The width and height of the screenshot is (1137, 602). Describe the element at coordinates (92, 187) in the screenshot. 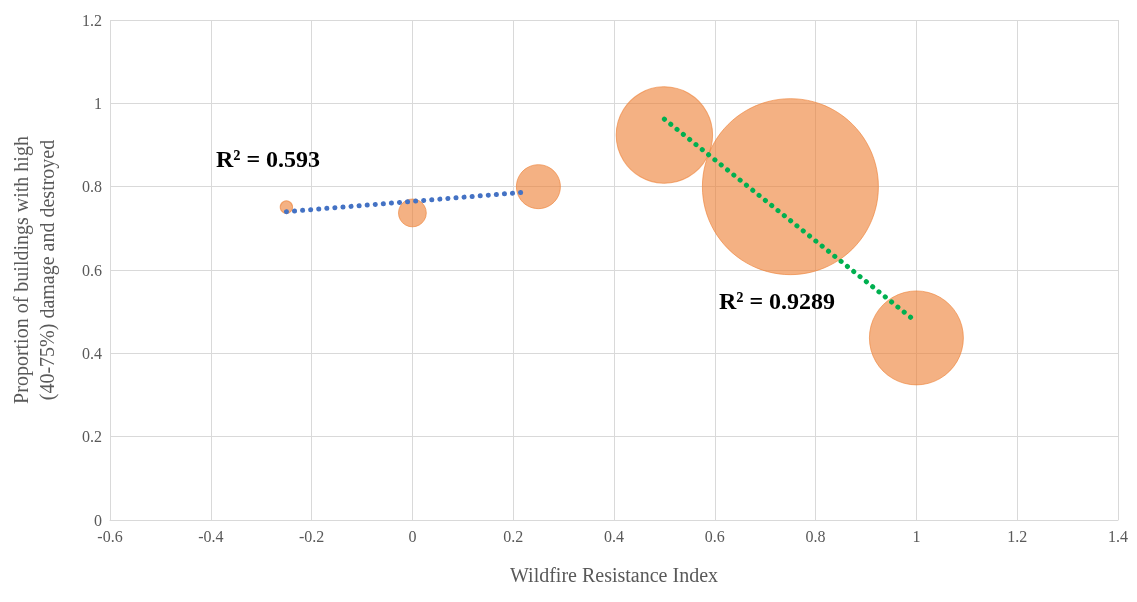

I see `y-tick-label: 0.8` at that location.